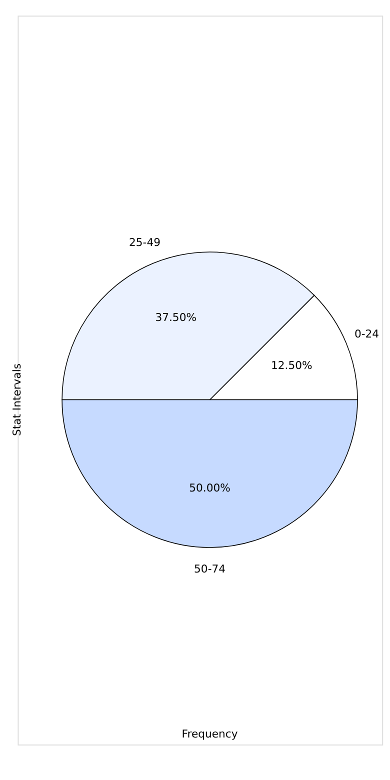 This screenshot has height=780, width=390. Describe the element at coordinates (291, 365) in the screenshot. I see `data-label: 12.50%` at that location.